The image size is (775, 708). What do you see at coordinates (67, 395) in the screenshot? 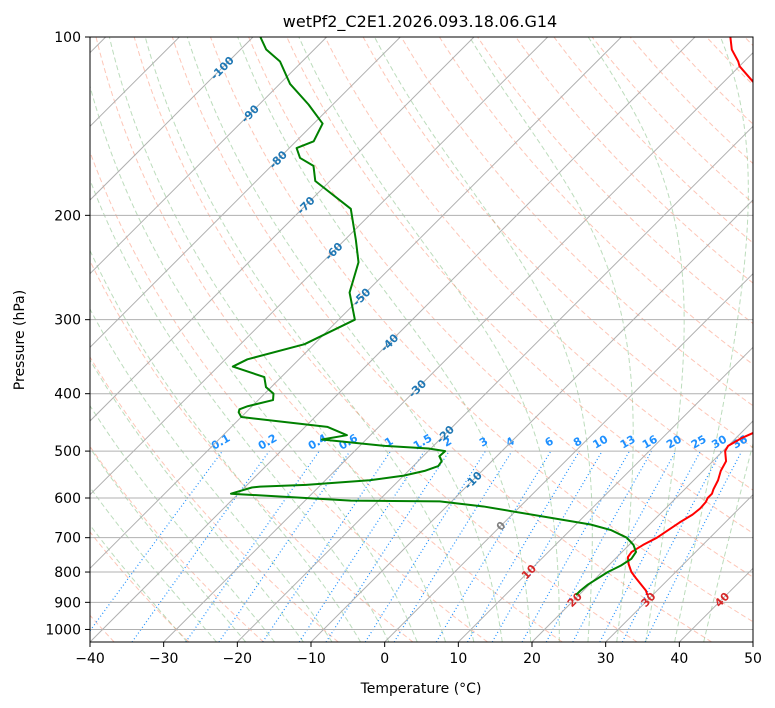
I see `y-tick-label: 400` at bounding box center [67, 395].